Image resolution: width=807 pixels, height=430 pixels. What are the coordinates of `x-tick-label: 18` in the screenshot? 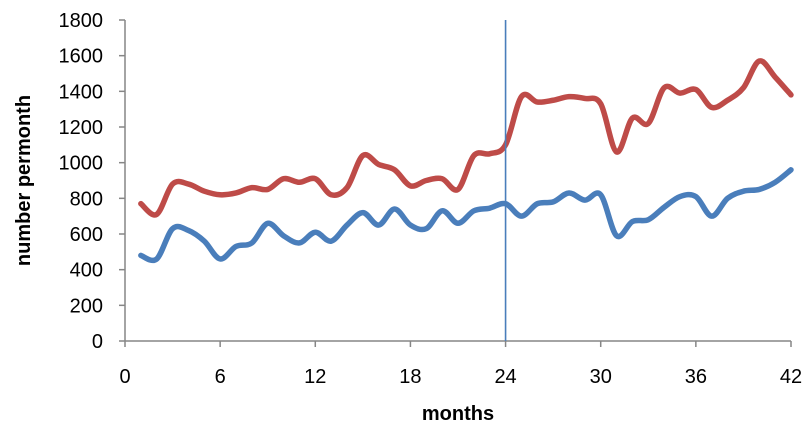 It's located at (410, 377).